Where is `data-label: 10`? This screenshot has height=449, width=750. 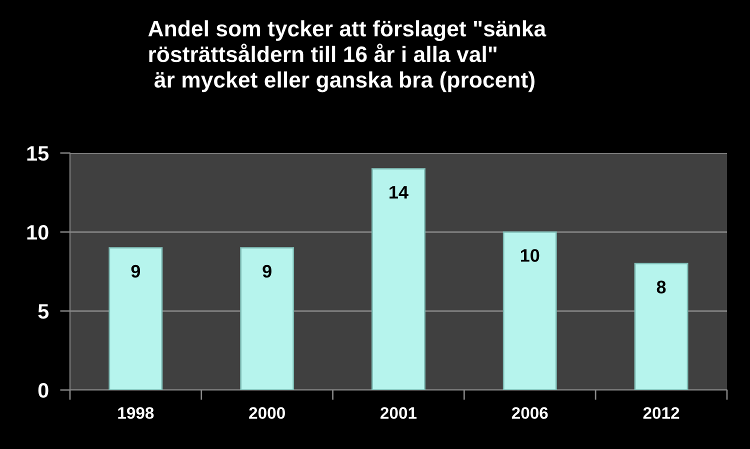
data-label: 10 is located at coordinates (530, 255).